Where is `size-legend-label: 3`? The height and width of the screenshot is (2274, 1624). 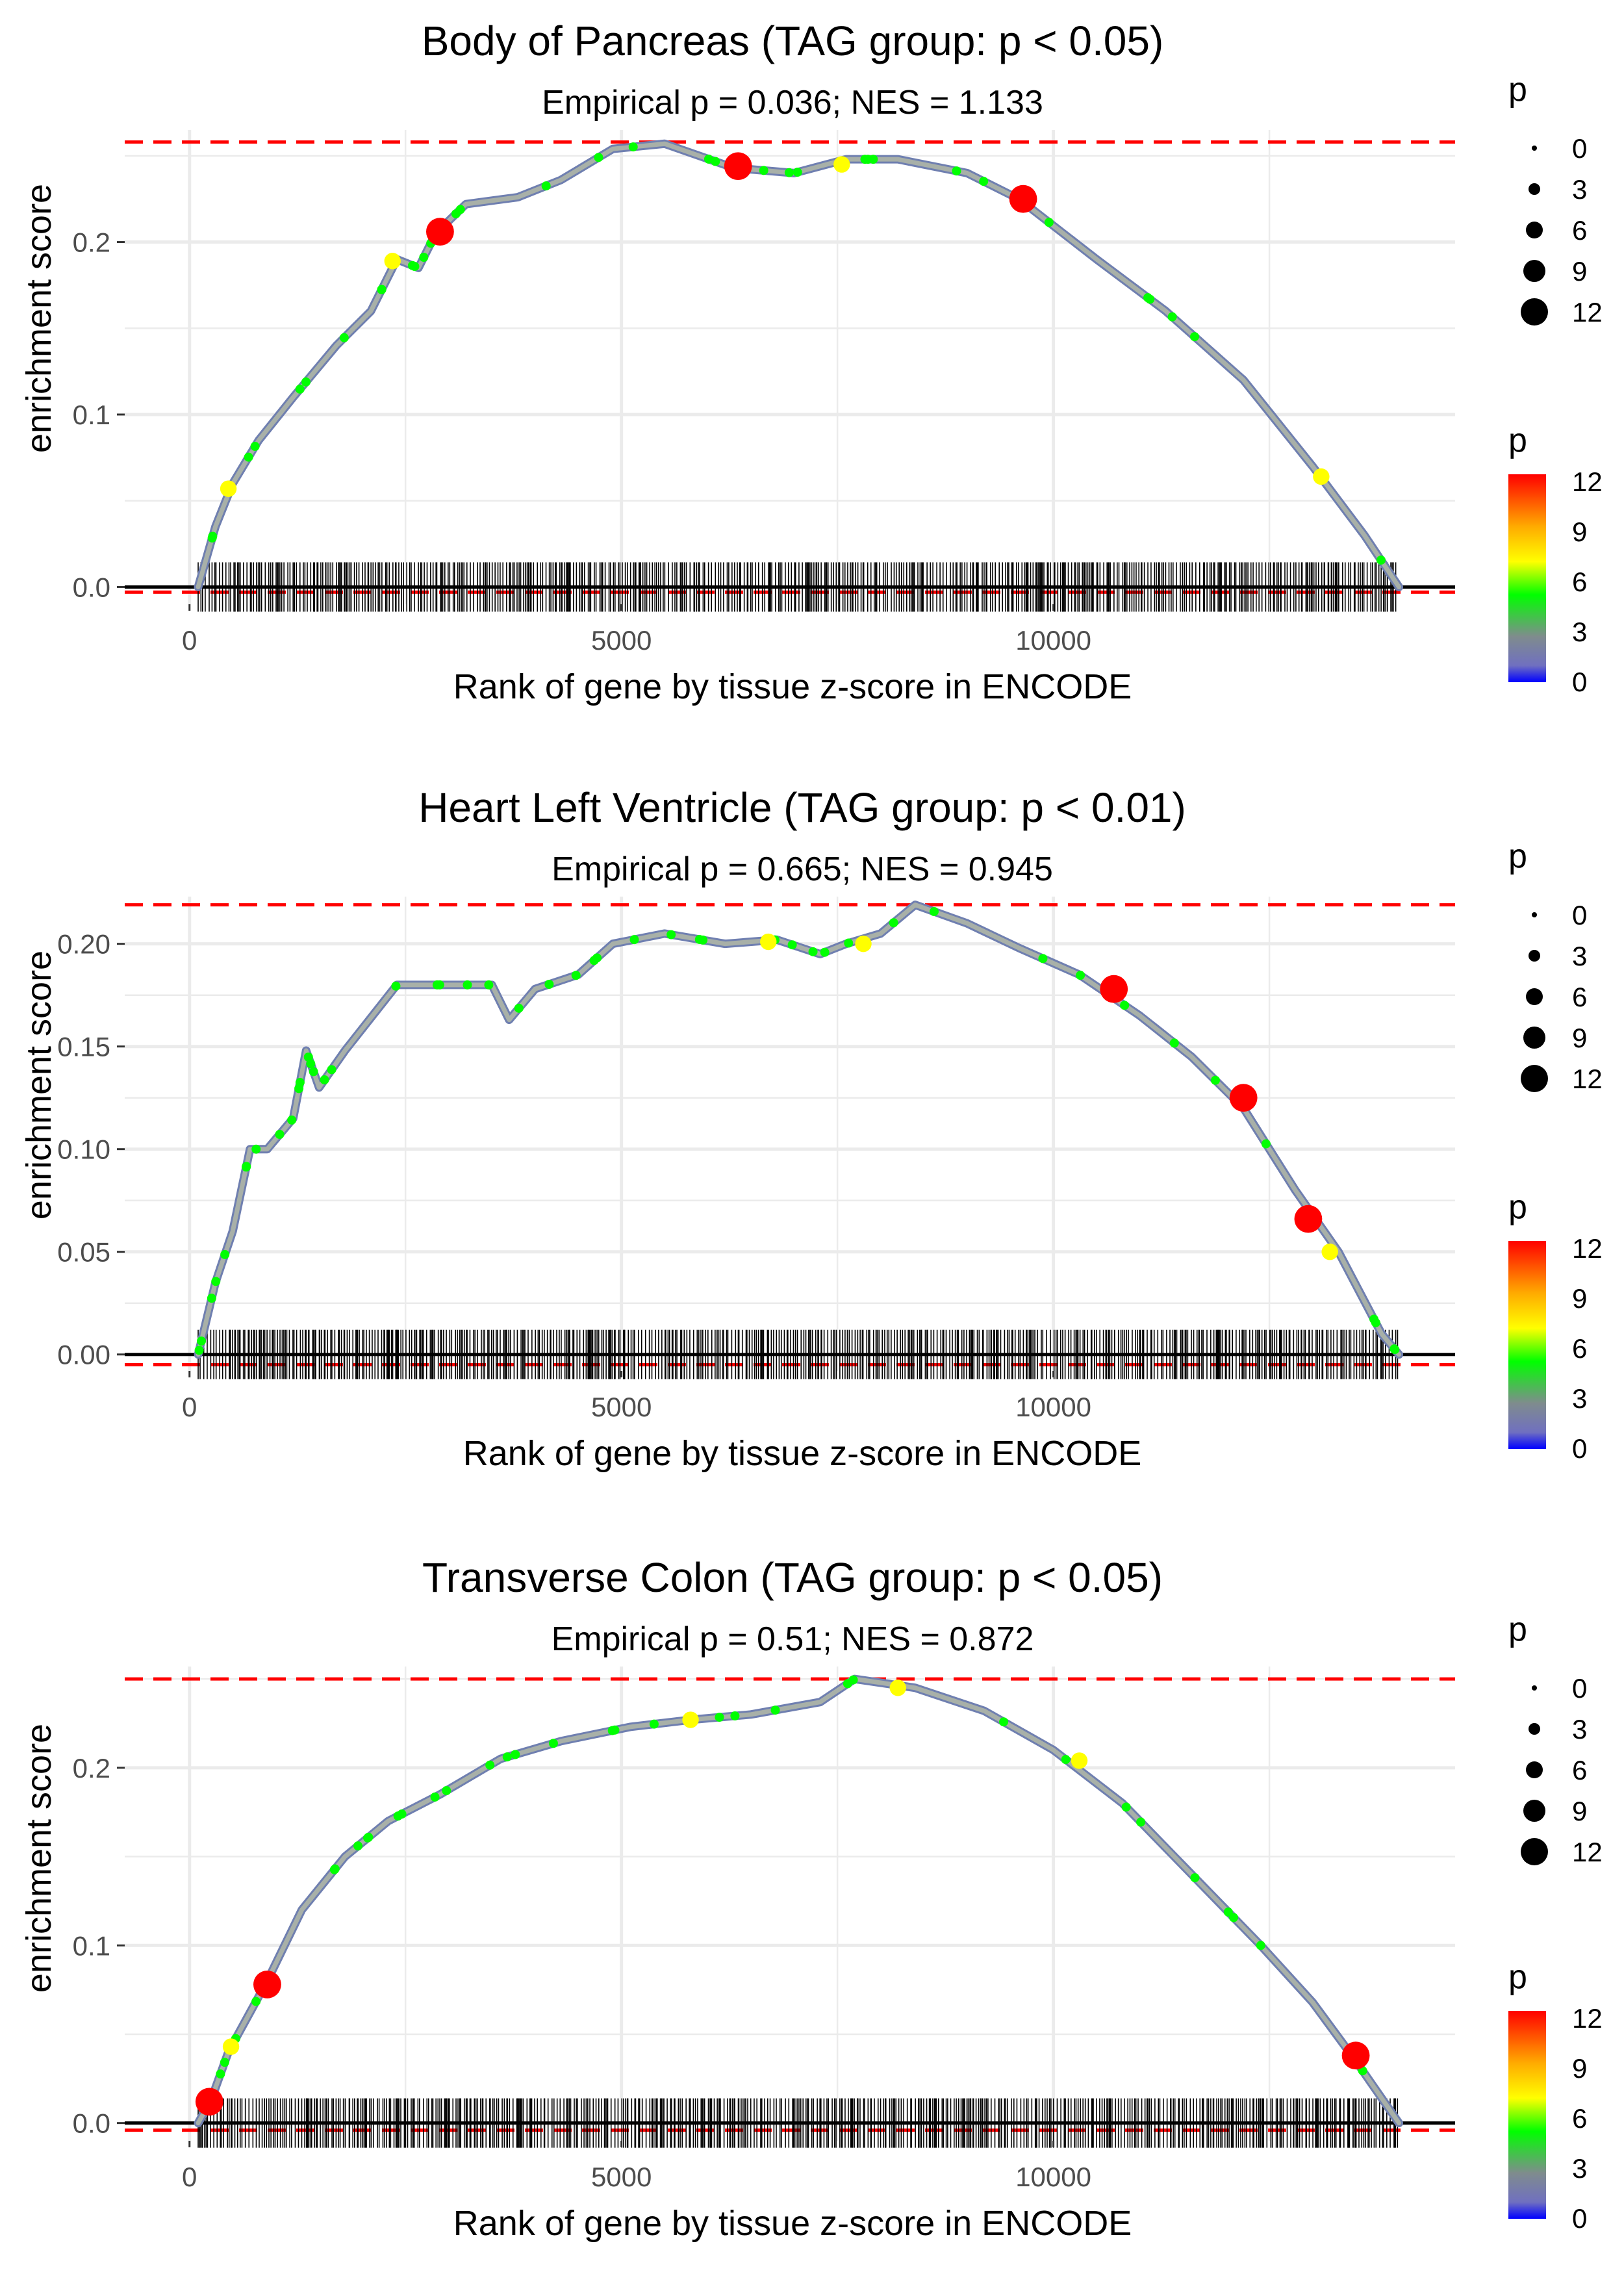 size-legend-label: 3 is located at coordinates (1579, 956).